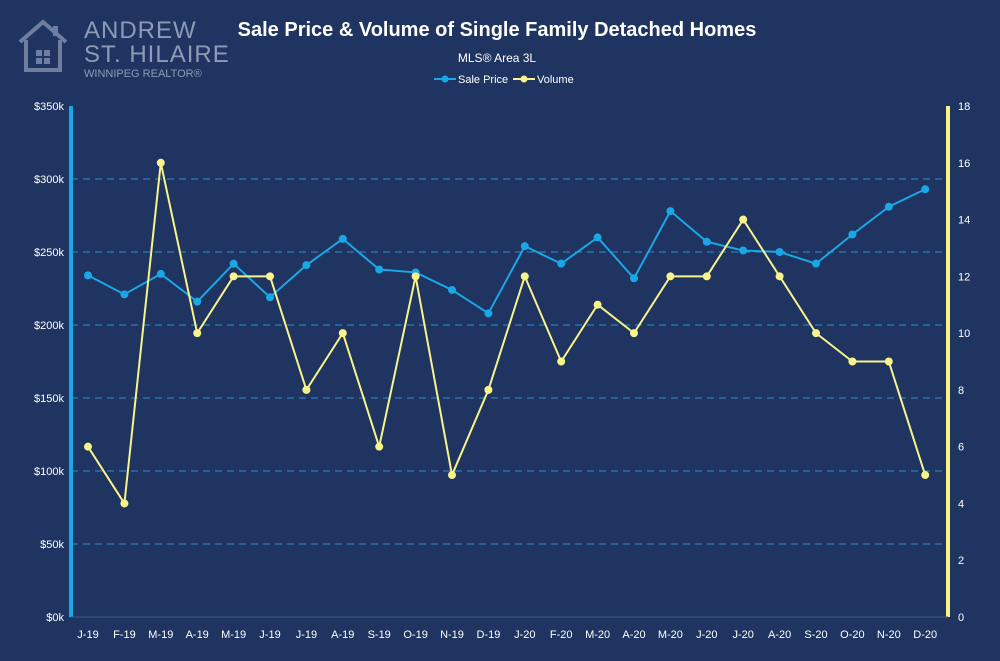 Image resolution: width=1000 pixels, height=661 pixels. I want to click on right-axis-tick-label: 8, so click(961, 391).